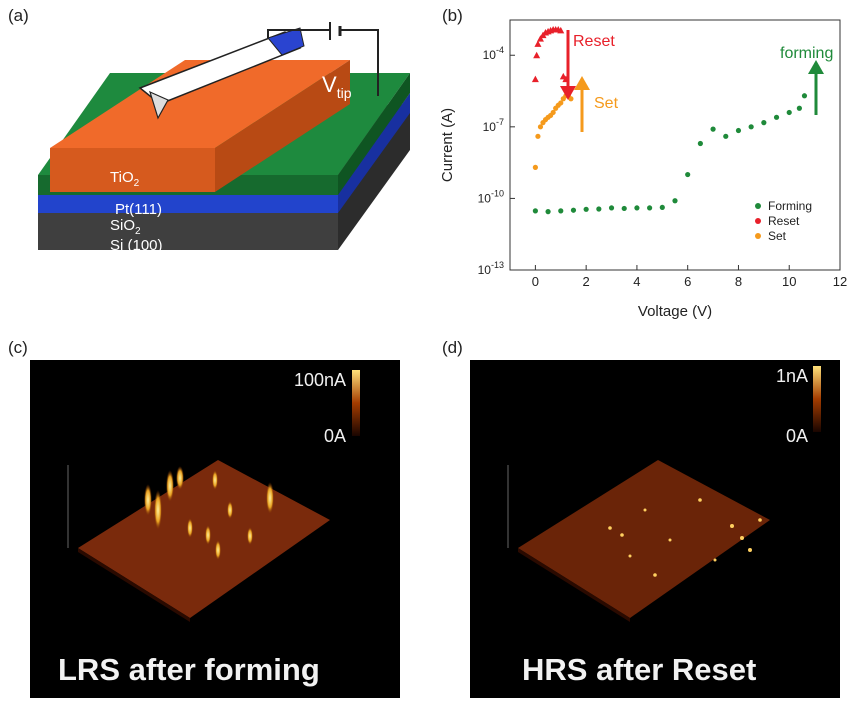 The width and height of the screenshot is (850, 703). Describe the element at coordinates (286, 41) in the screenshot. I see `afm-cantilever-end` at that location.